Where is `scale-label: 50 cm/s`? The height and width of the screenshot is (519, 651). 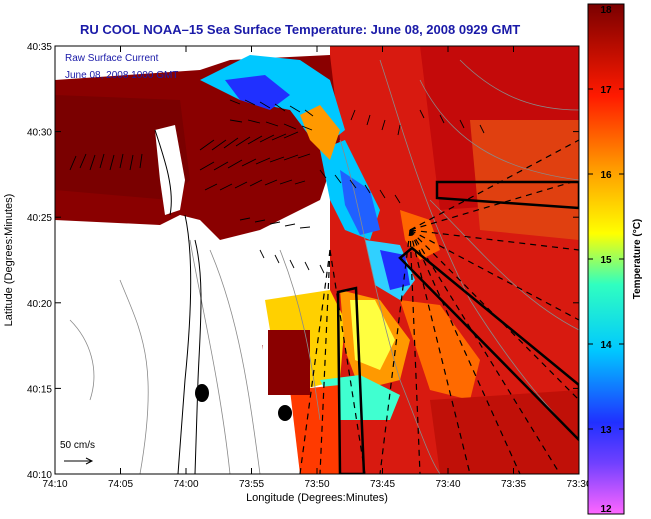
scale-label: 50 cm/s is located at coordinates (77, 445).